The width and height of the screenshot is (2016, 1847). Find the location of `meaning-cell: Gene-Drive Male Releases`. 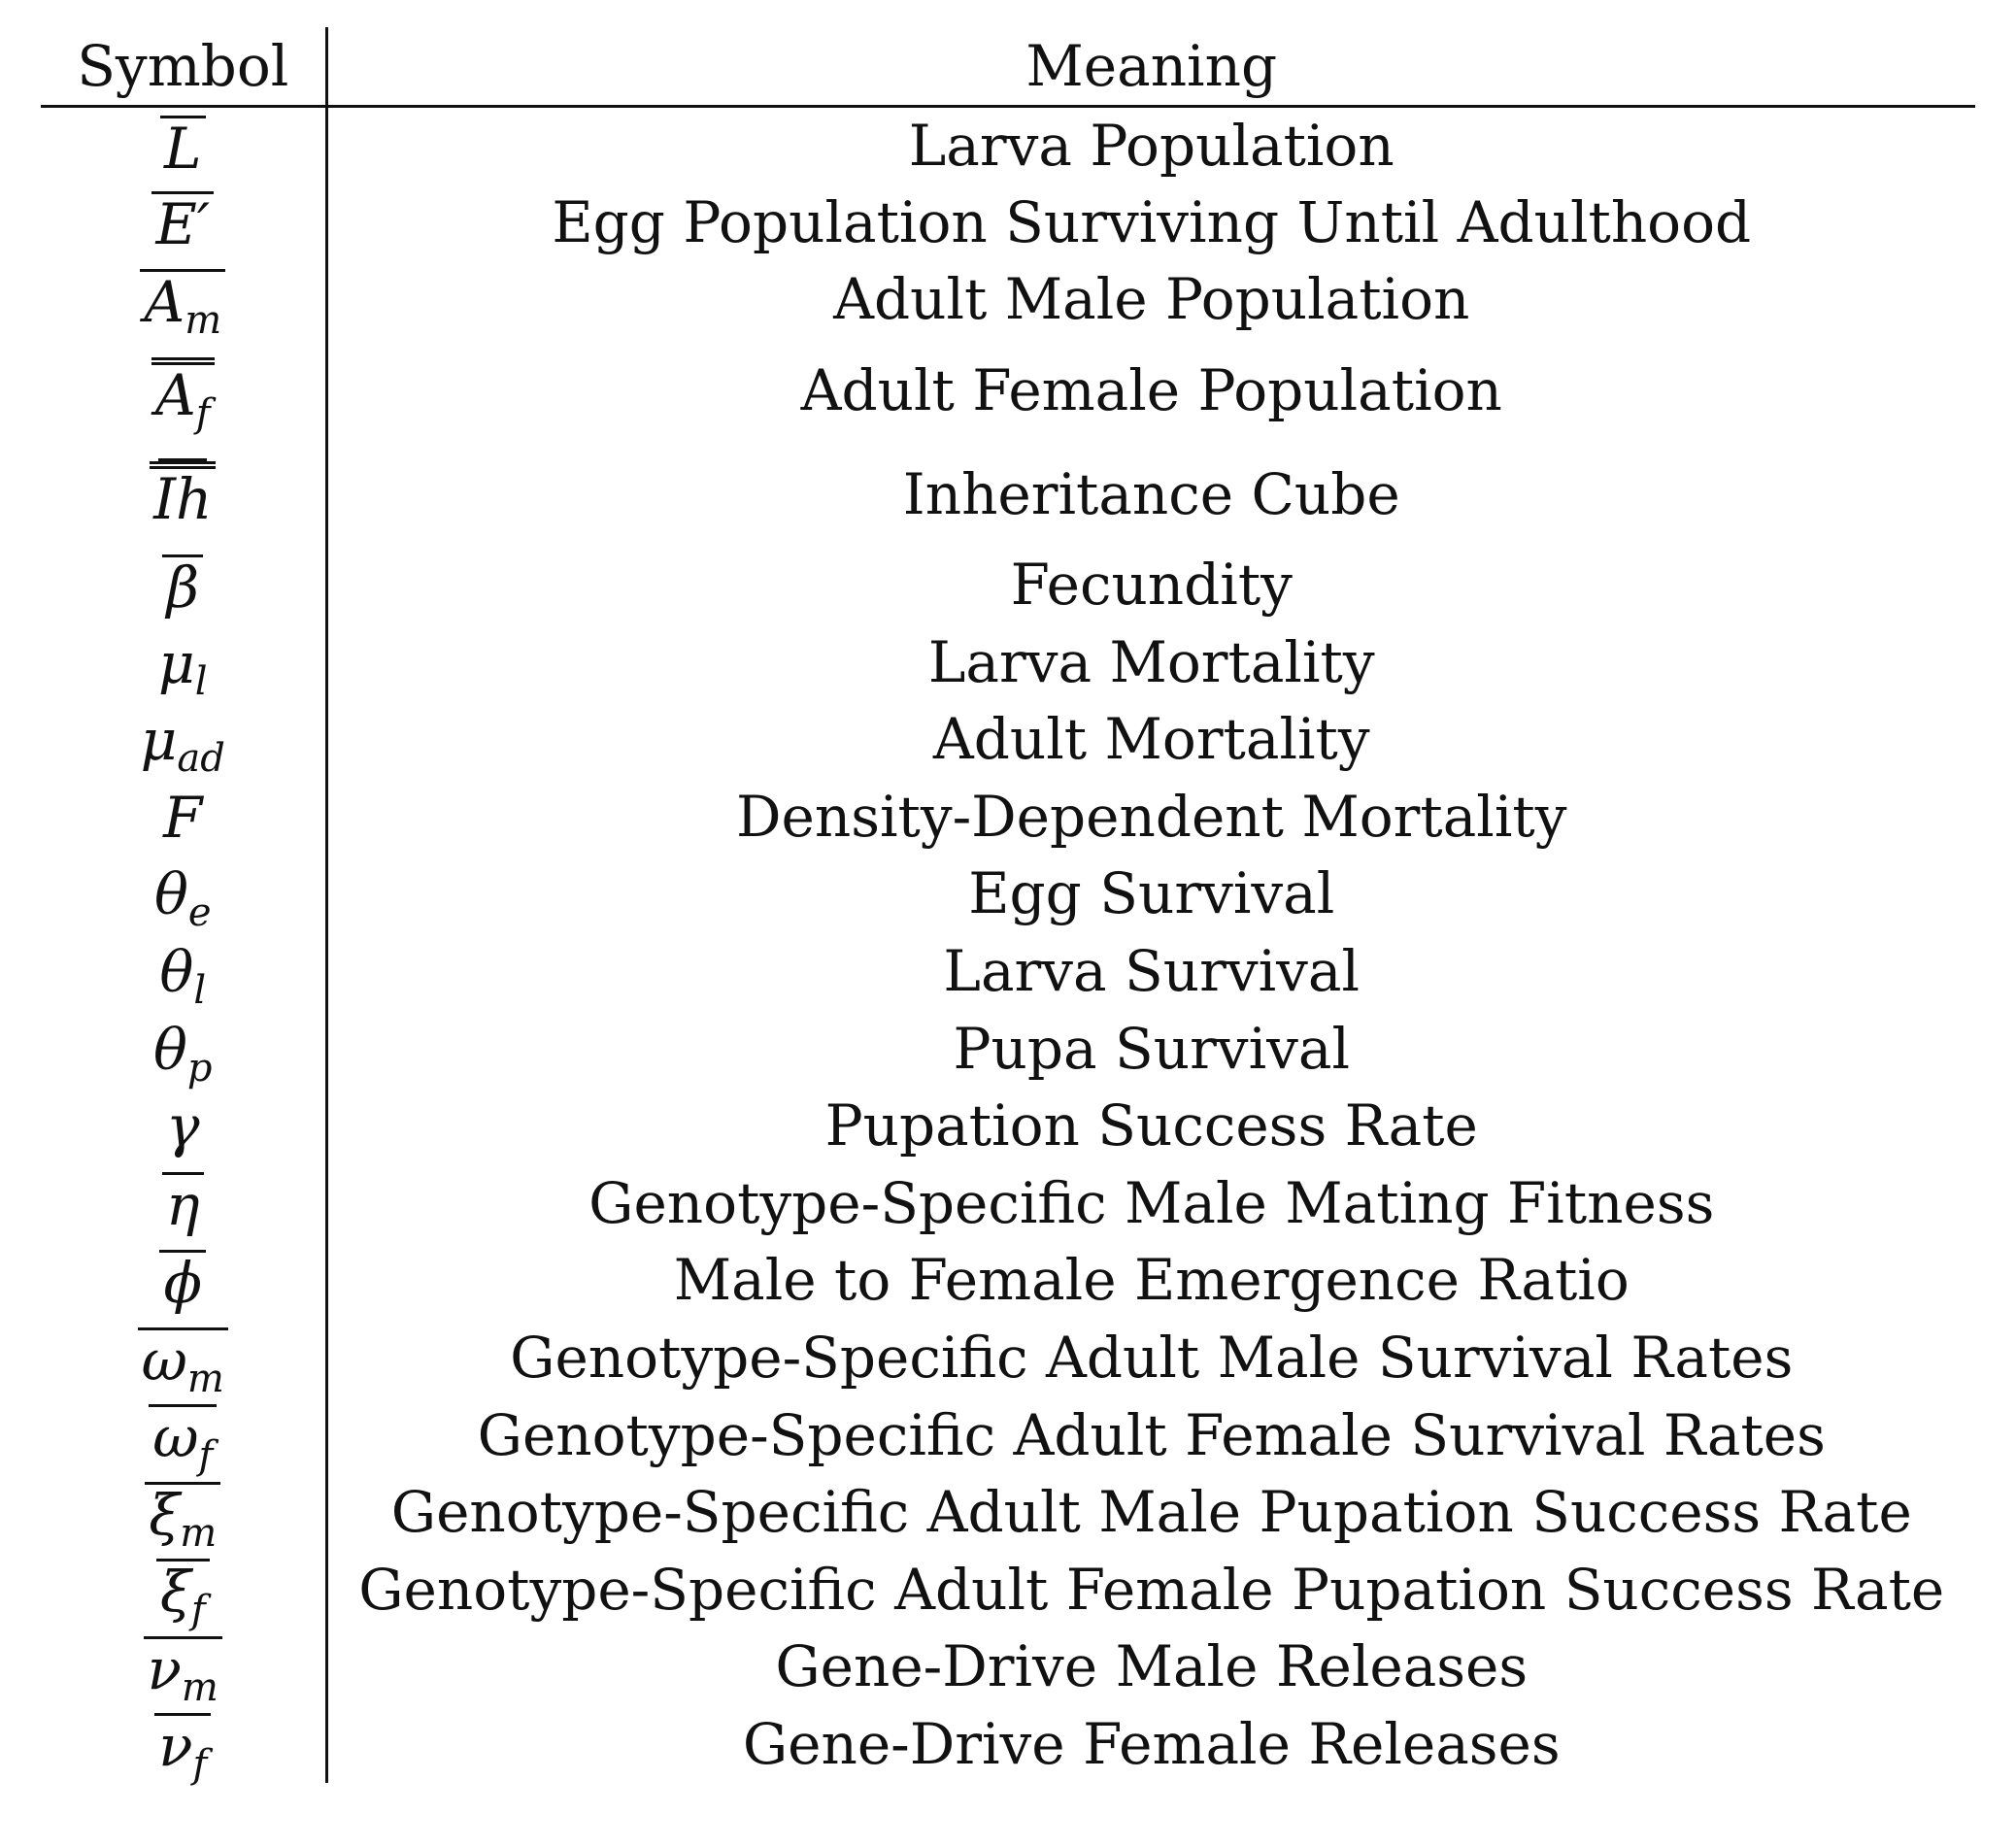

meaning-cell: Gene-Drive Male Releases is located at coordinates (1152, 1666).